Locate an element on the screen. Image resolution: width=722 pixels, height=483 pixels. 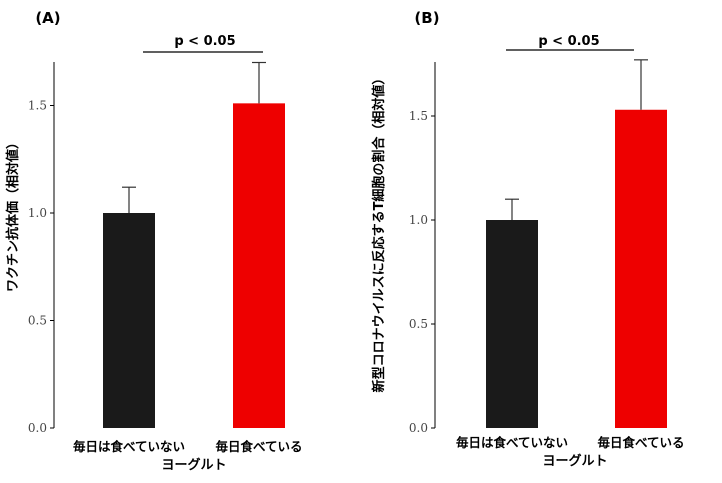
panel-label: (B) is located at coordinates (426, 18).